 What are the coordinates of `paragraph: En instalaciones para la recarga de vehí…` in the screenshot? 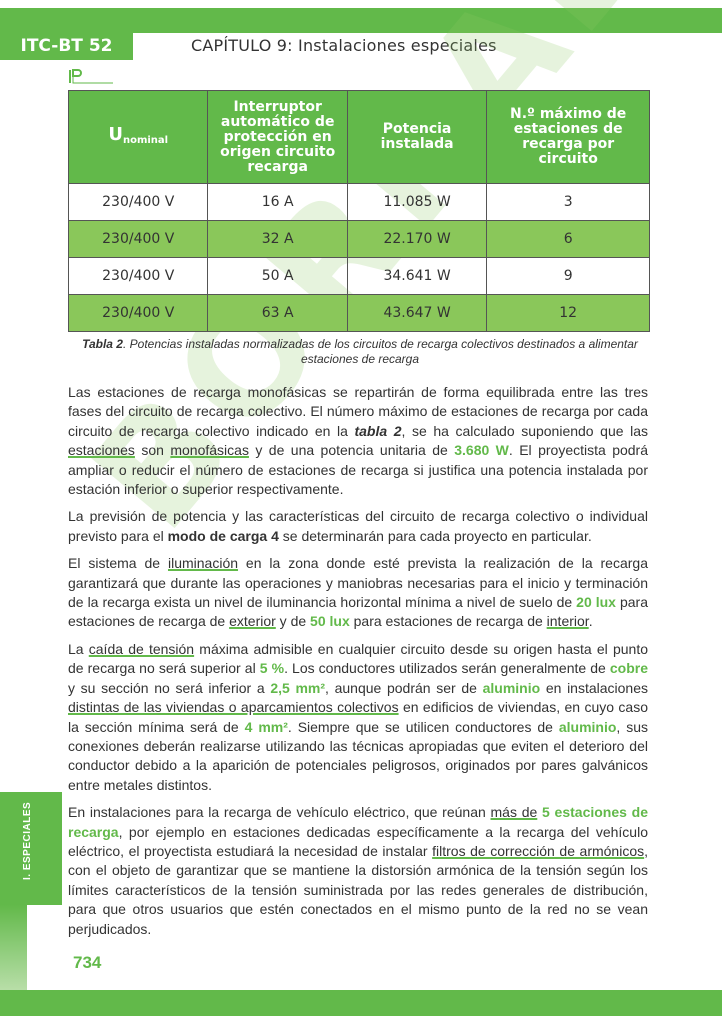 It's located at (358, 871).